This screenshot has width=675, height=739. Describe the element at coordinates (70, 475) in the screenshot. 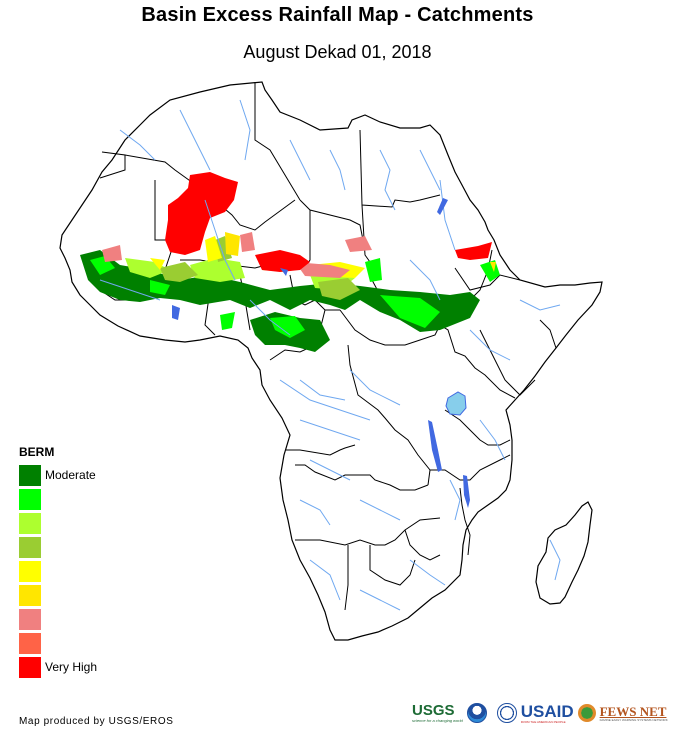

I see `legend-label: Moderate` at that location.